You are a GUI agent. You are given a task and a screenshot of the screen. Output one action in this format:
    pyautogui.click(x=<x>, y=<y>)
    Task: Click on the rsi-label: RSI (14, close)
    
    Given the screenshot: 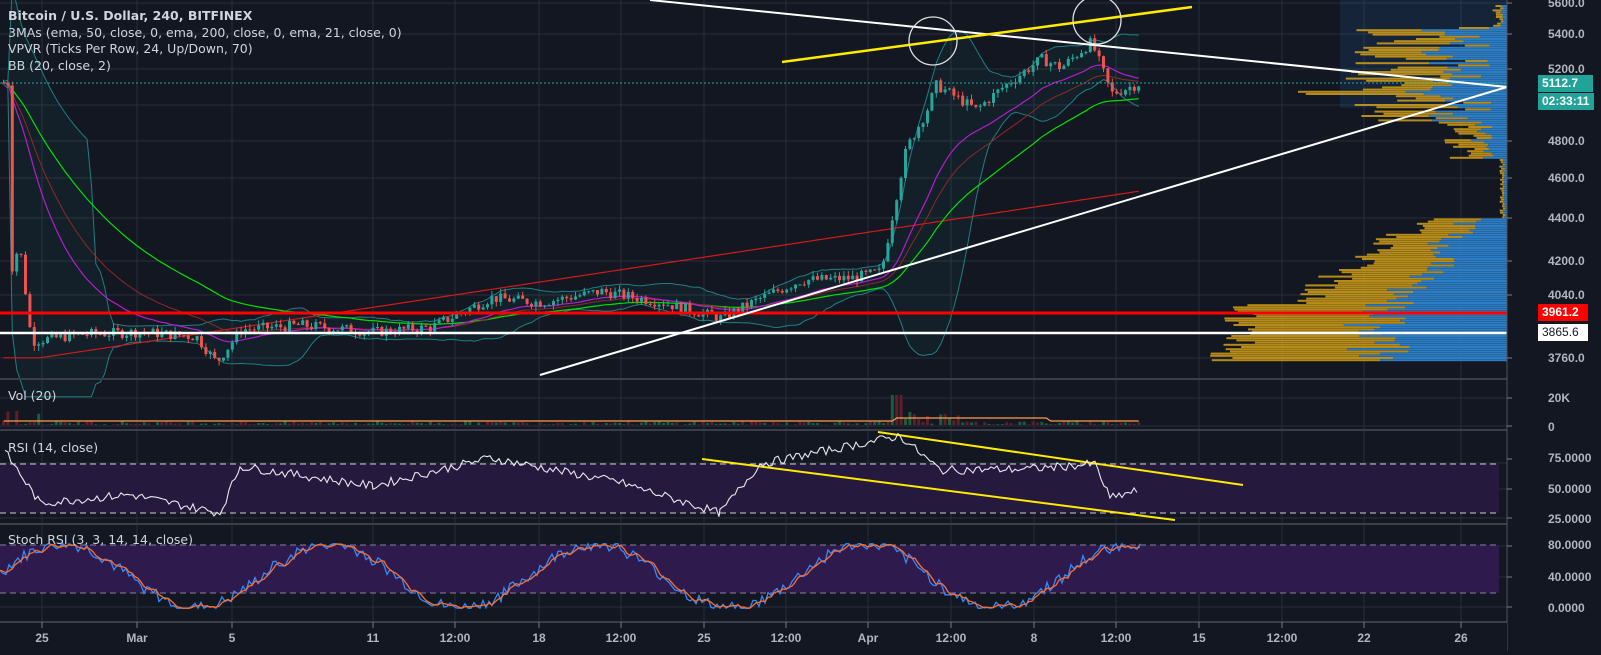 What is the action you would take?
    pyautogui.click(x=53, y=447)
    